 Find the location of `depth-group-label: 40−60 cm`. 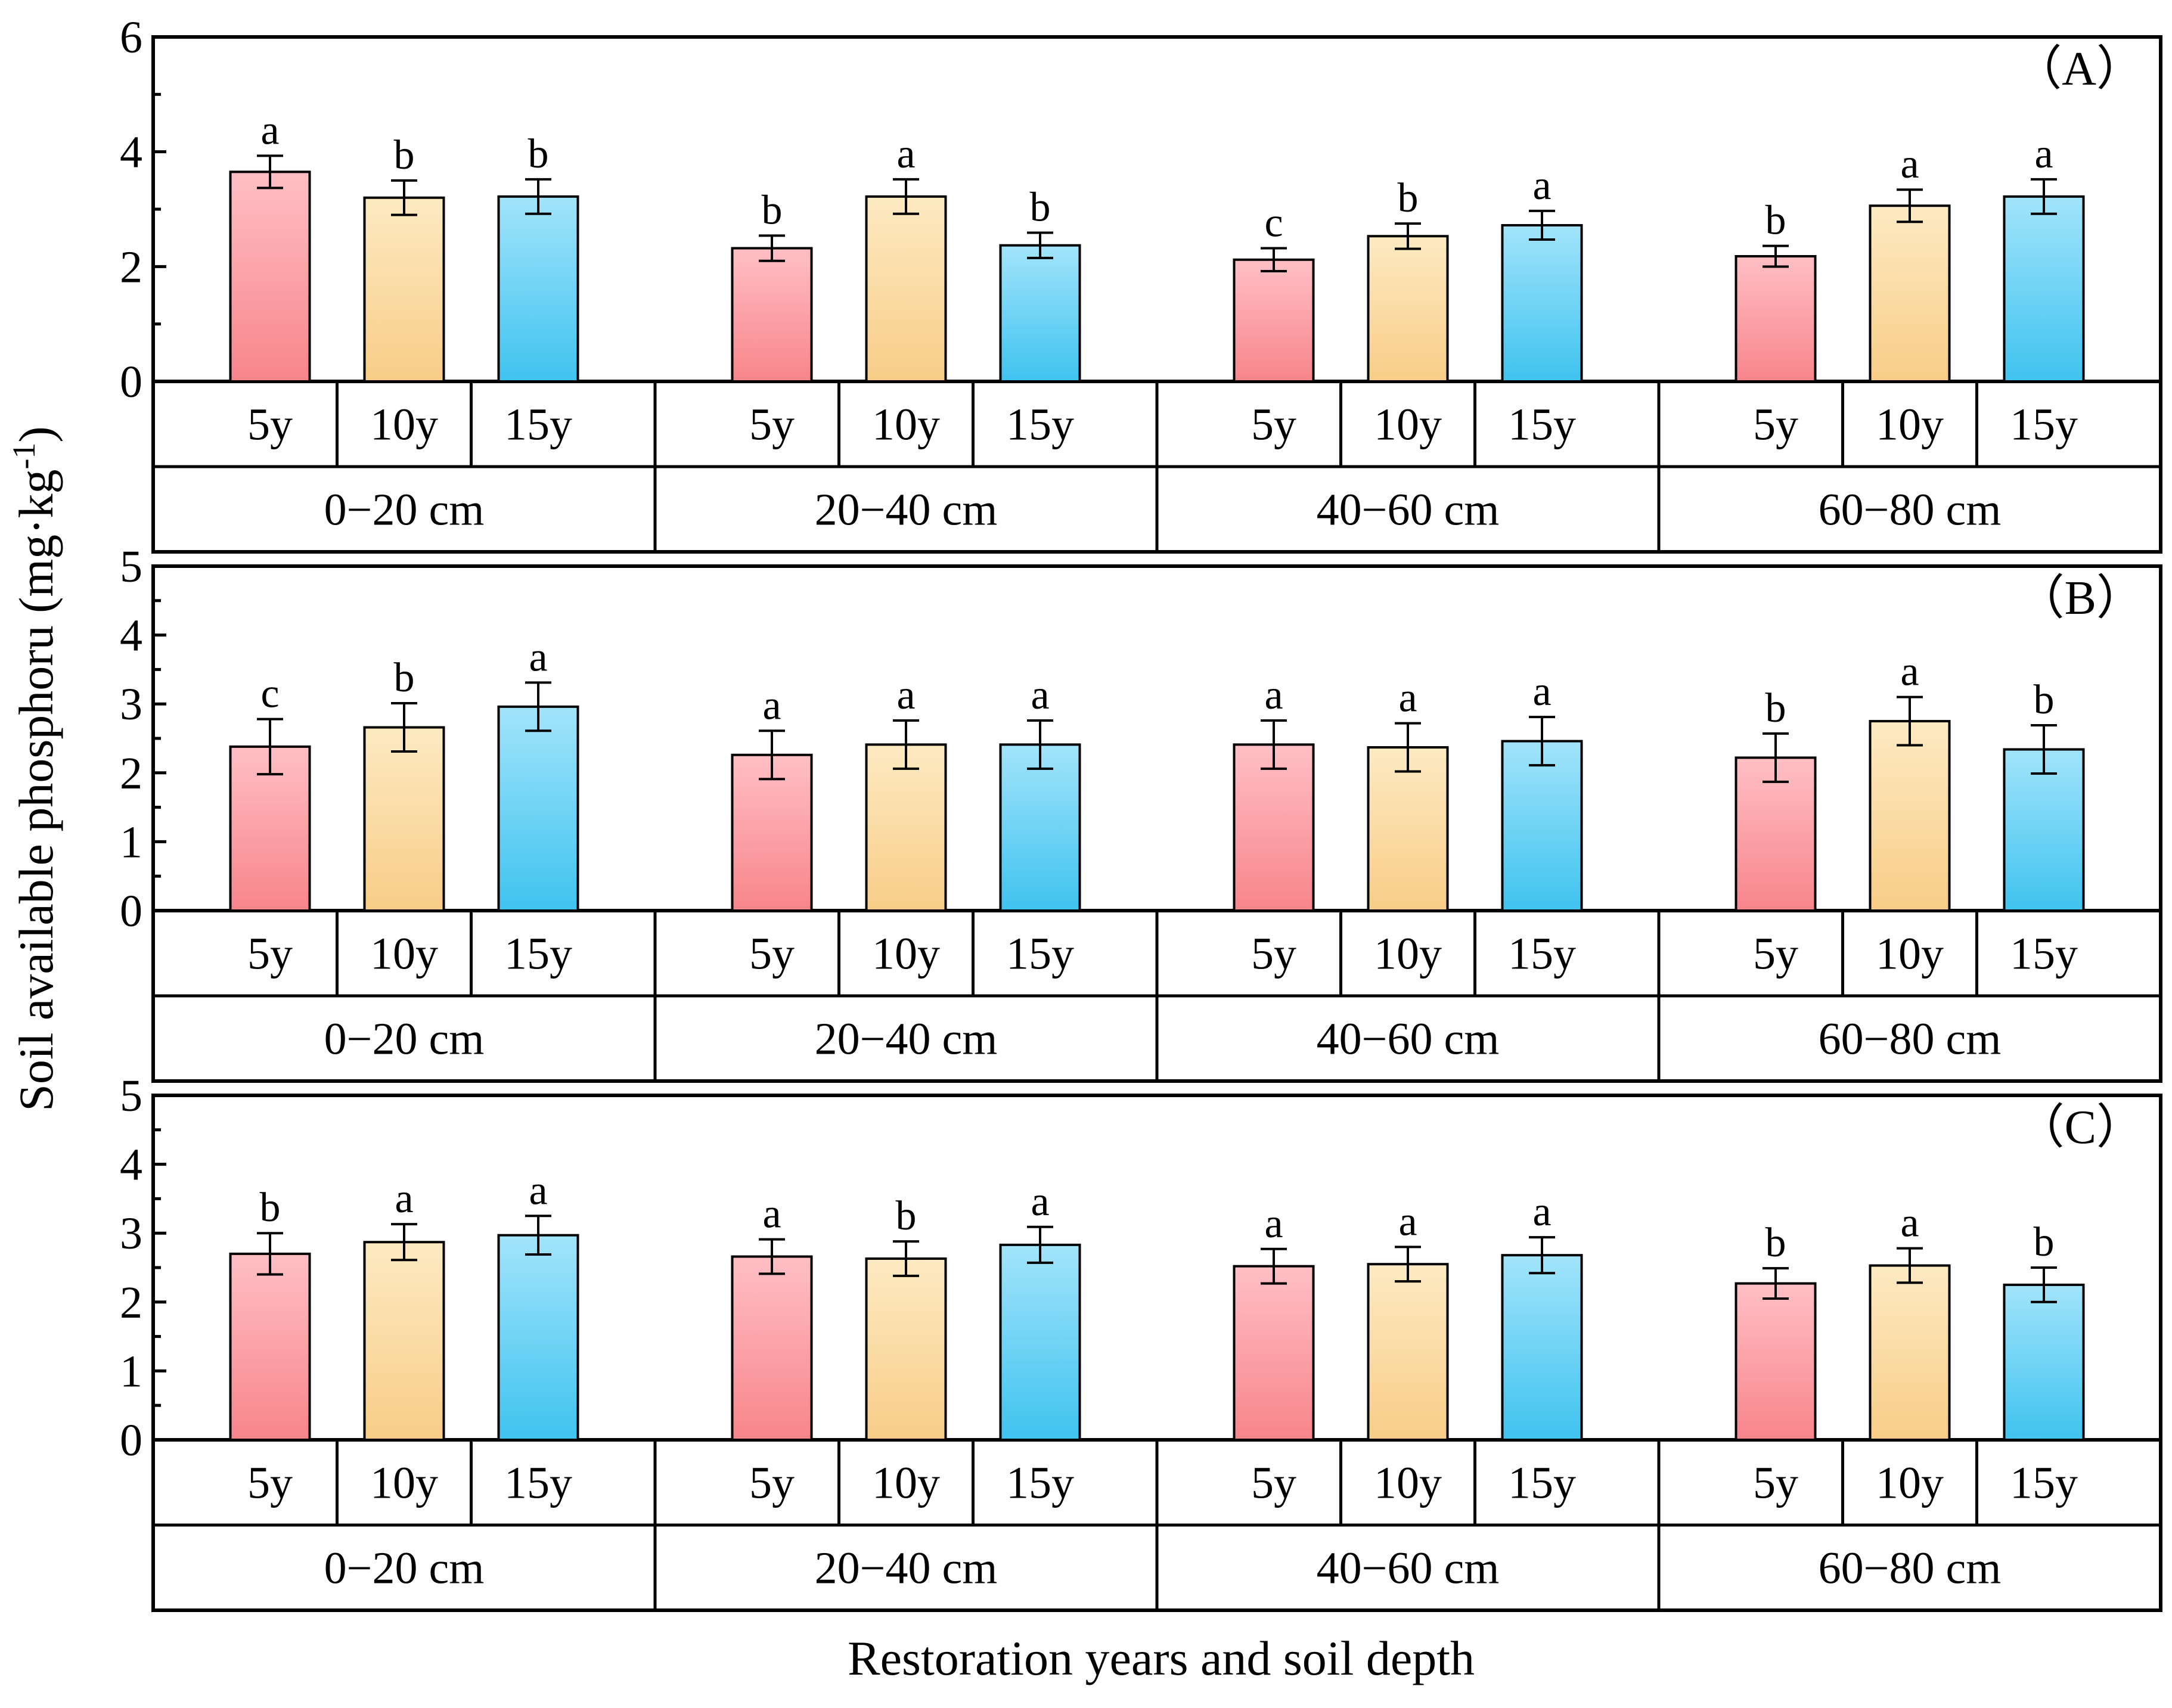

depth-group-label: 40−60 cm is located at coordinates (1408, 1039).